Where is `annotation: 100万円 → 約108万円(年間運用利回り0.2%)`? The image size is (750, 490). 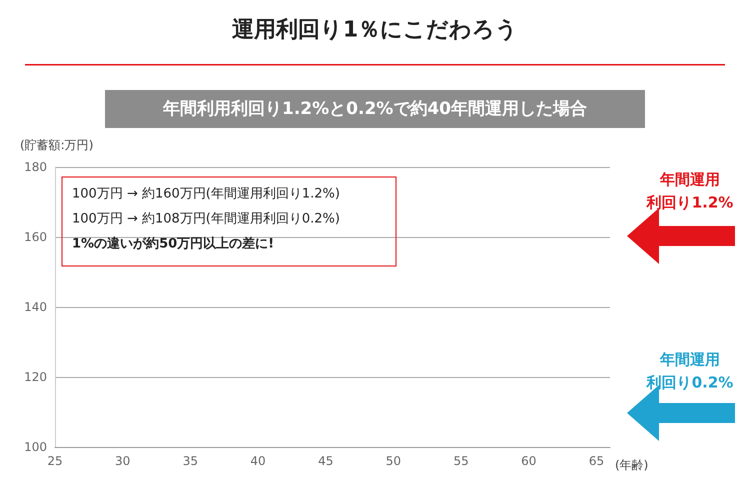 annotation: 100万円 → 約108万円(年間運用利回り0.2%) is located at coordinates (206, 219).